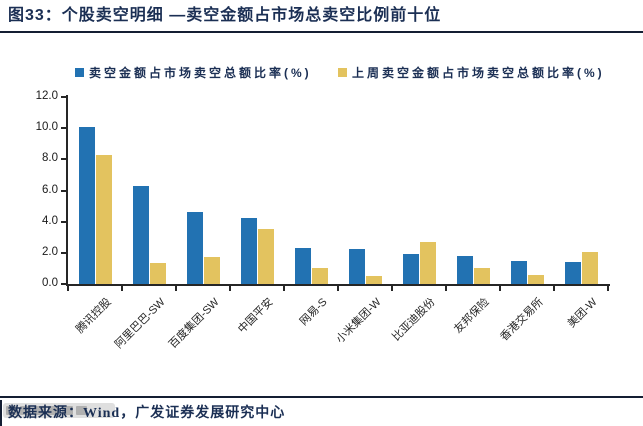  What do you see at coordinates (256, 316) in the screenshot?
I see `x-axis-category-label: 中国平安` at bounding box center [256, 316].